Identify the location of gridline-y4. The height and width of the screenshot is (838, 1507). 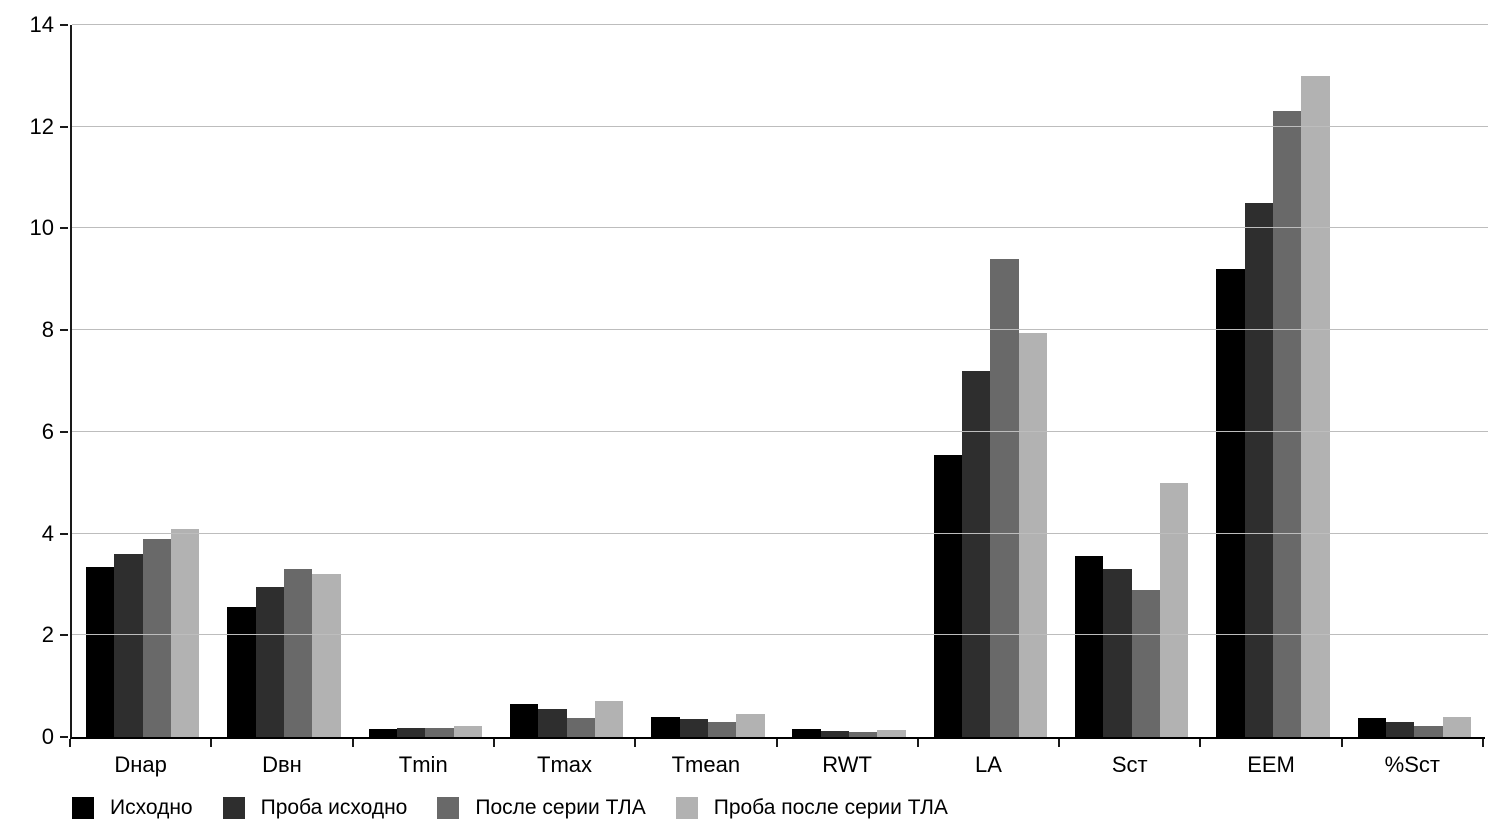
(780, 533).